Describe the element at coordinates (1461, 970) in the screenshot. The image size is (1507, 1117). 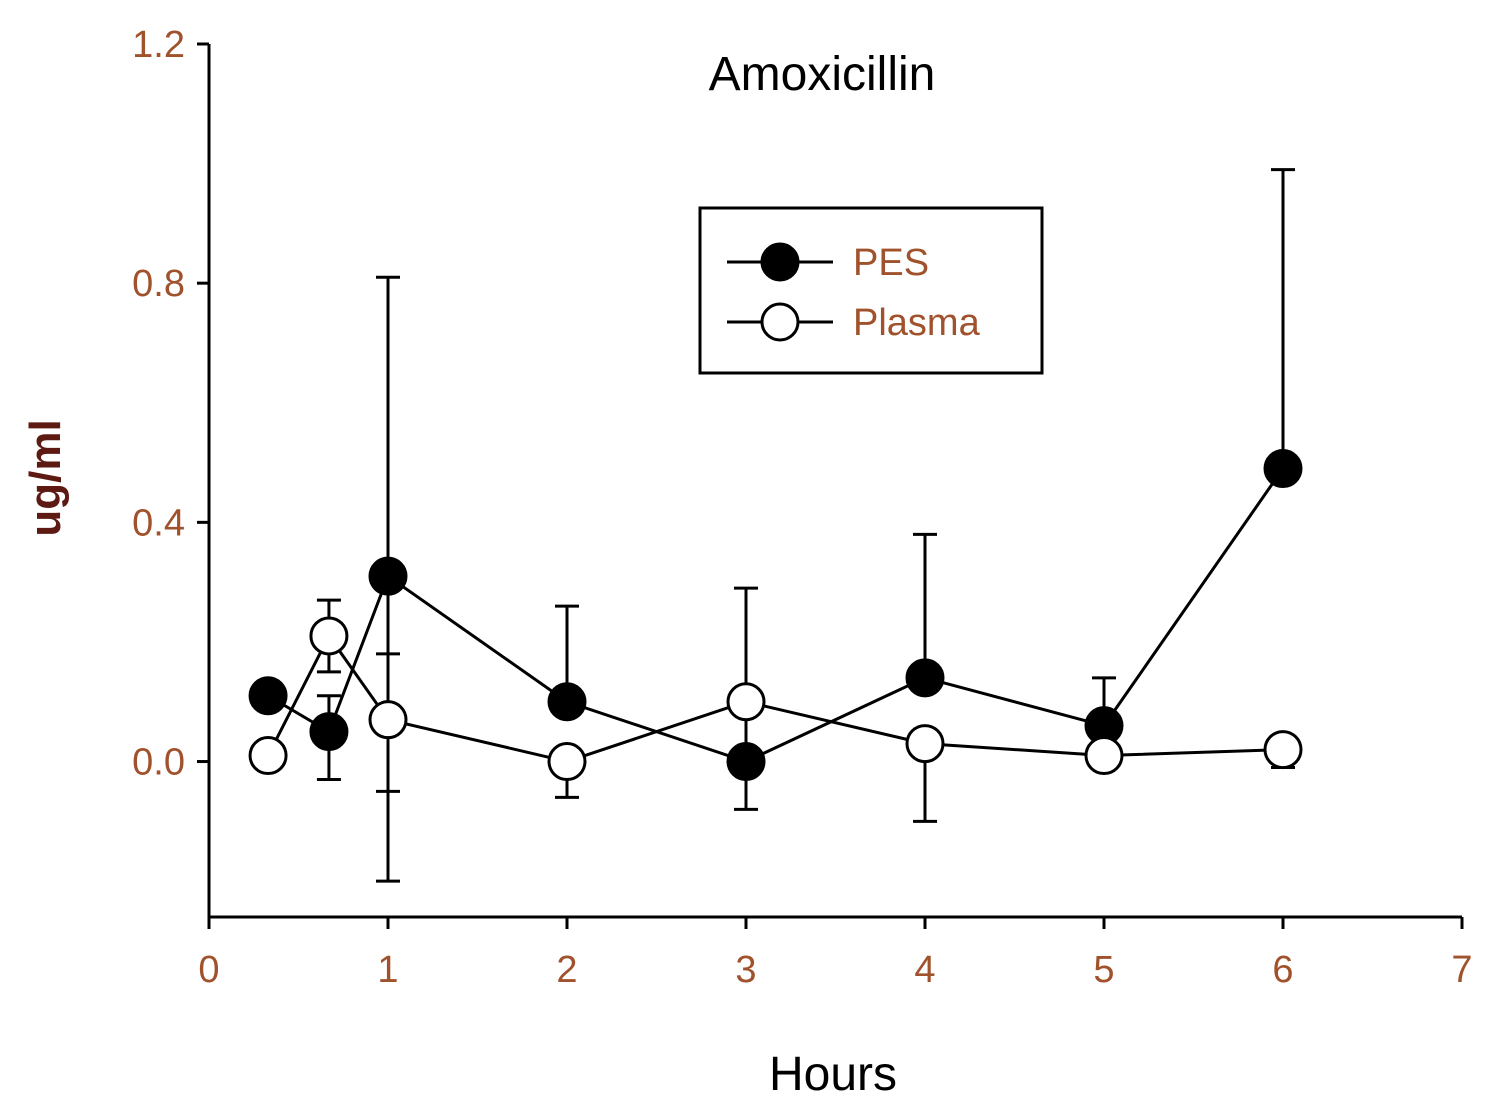
I see `x-tick-label: 7` at that location.